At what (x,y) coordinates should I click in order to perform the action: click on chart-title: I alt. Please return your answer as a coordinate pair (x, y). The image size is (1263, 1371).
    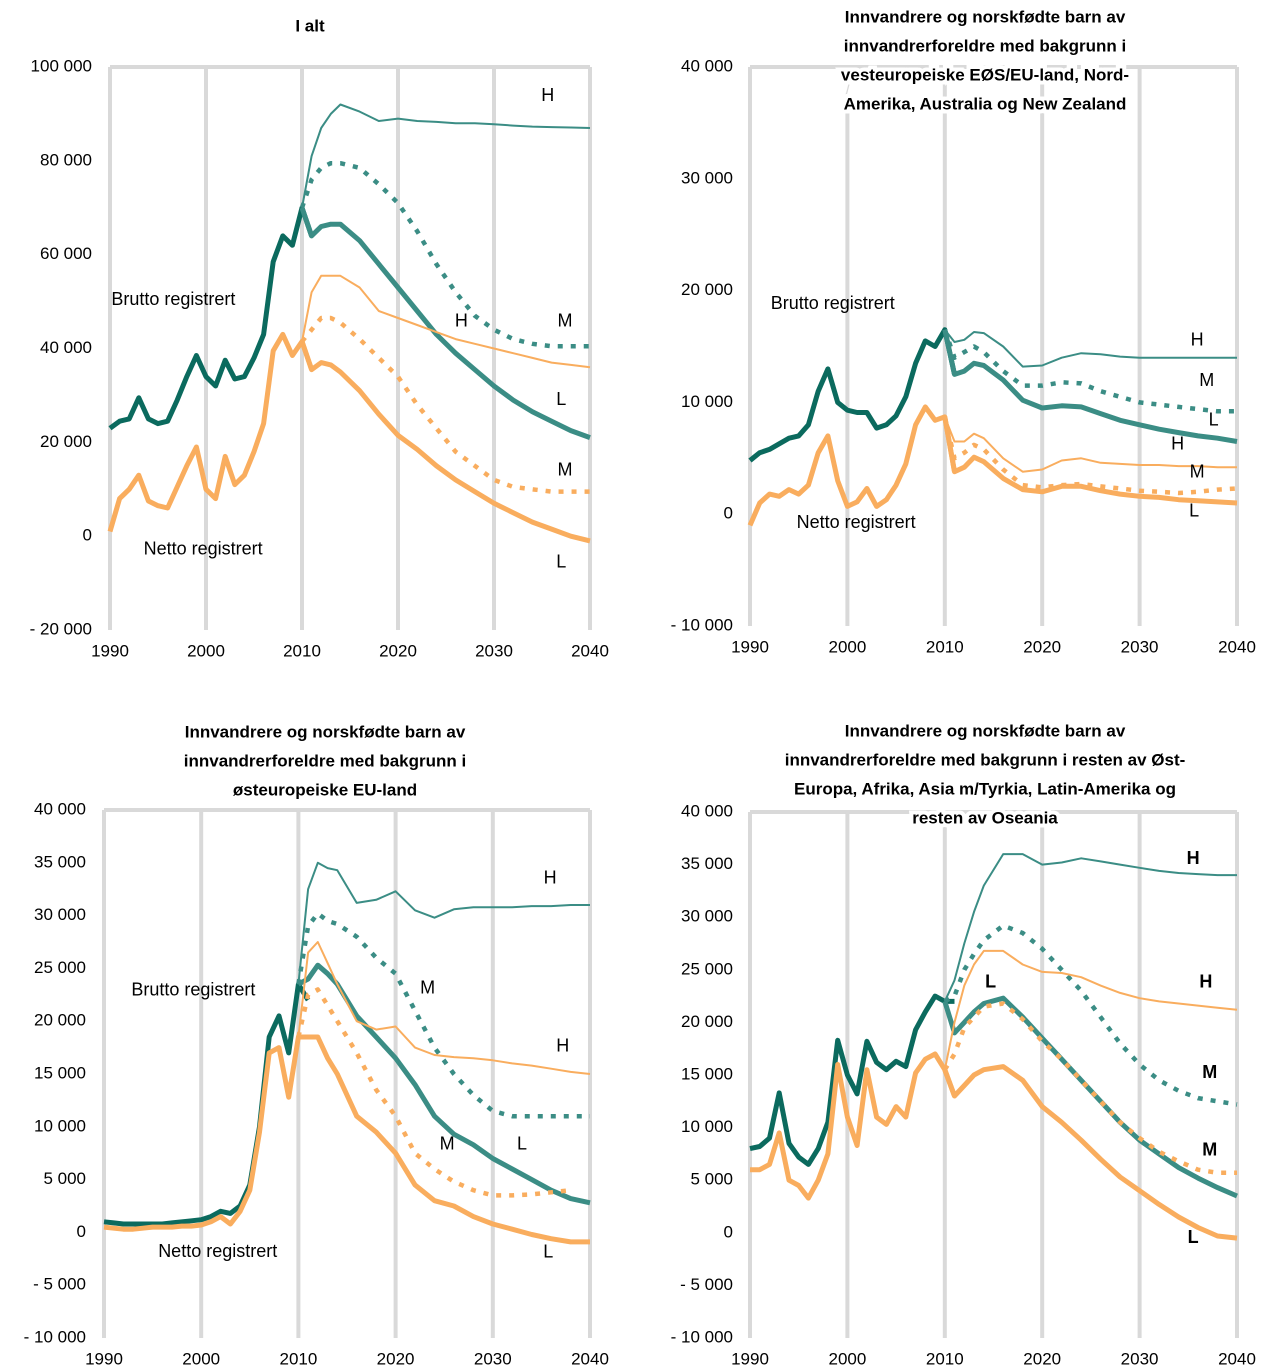
    Looking at the image, I should click on (310, 25).